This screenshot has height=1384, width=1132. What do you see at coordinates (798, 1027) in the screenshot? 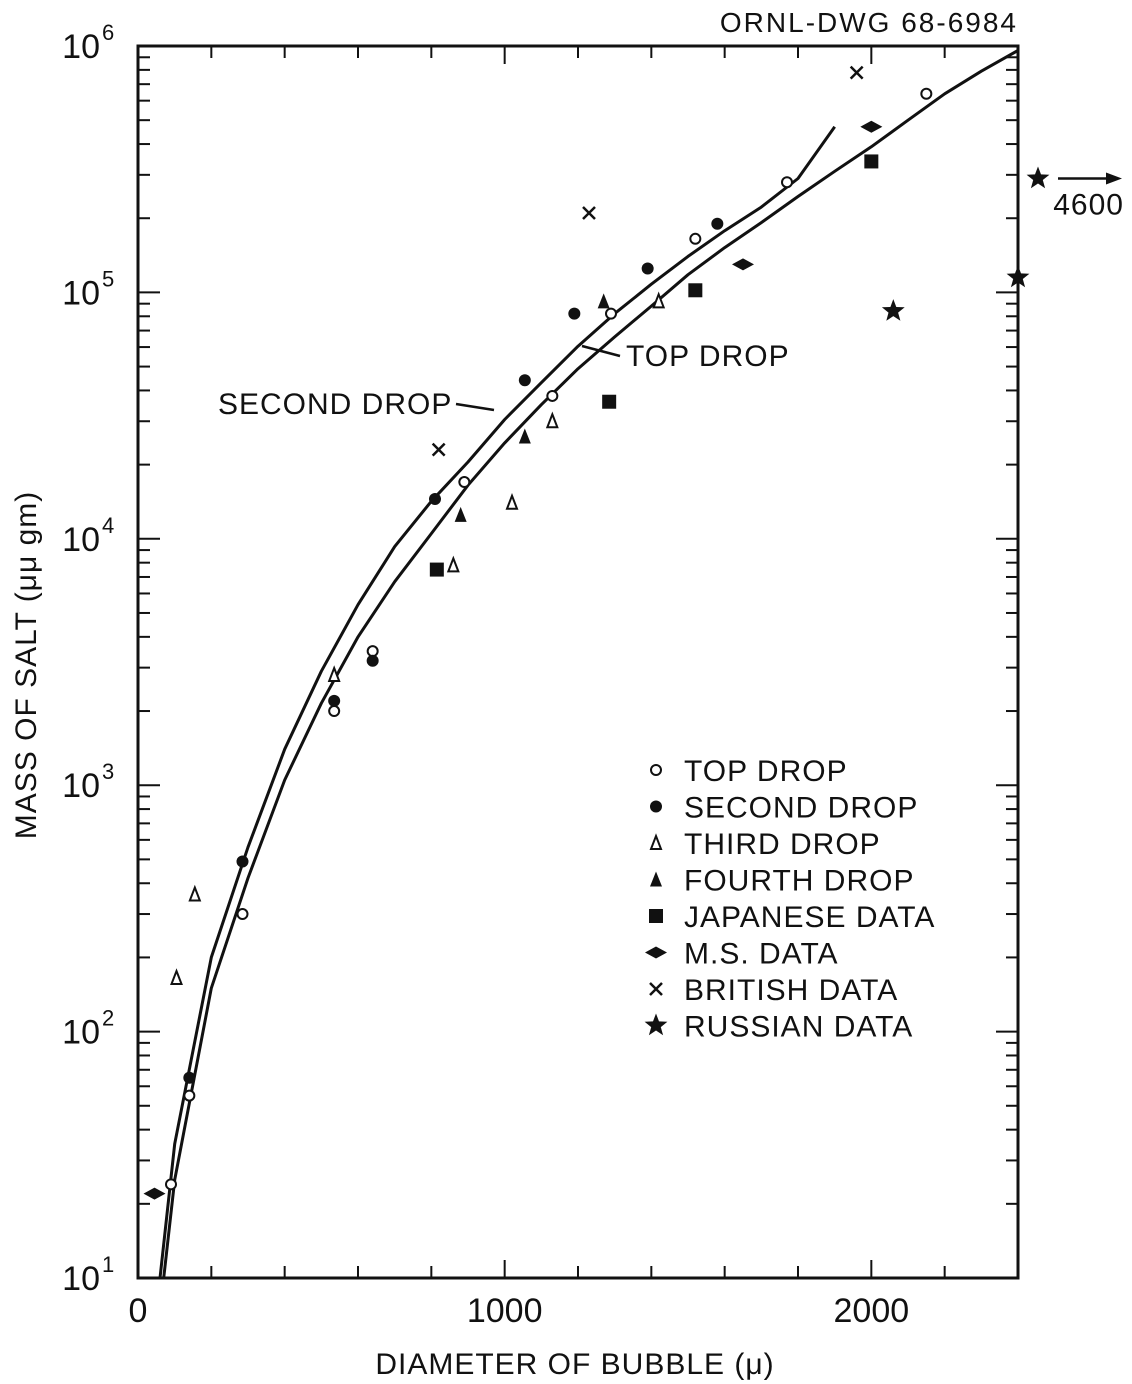
I see `legend-label: RUSSIAN DATA` at bounding box center [798, 1027].